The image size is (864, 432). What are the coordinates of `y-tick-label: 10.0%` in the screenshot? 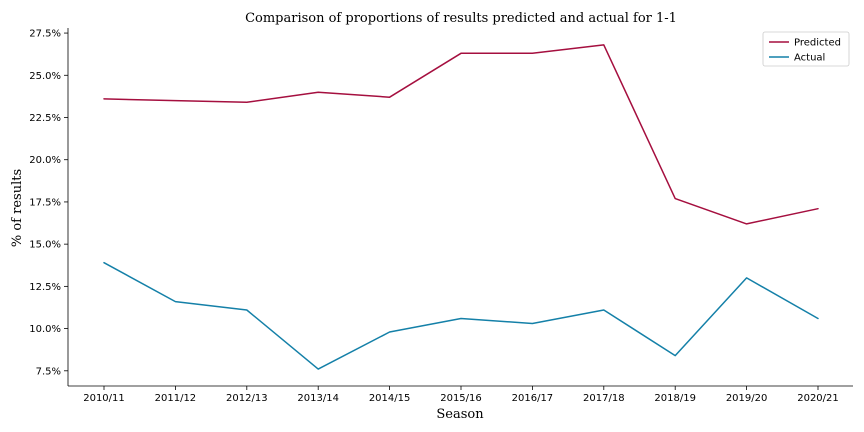 It's located at (45, 329).